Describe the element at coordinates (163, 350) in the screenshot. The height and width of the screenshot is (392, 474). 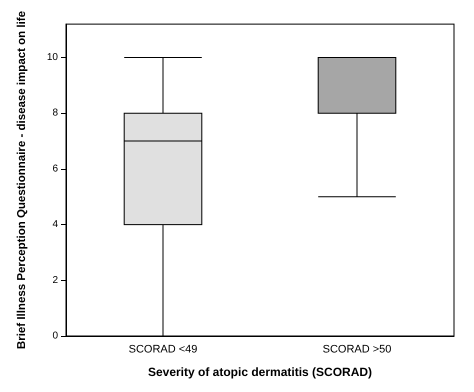
I see `x-tick-label: SCORAD <49` at that location.